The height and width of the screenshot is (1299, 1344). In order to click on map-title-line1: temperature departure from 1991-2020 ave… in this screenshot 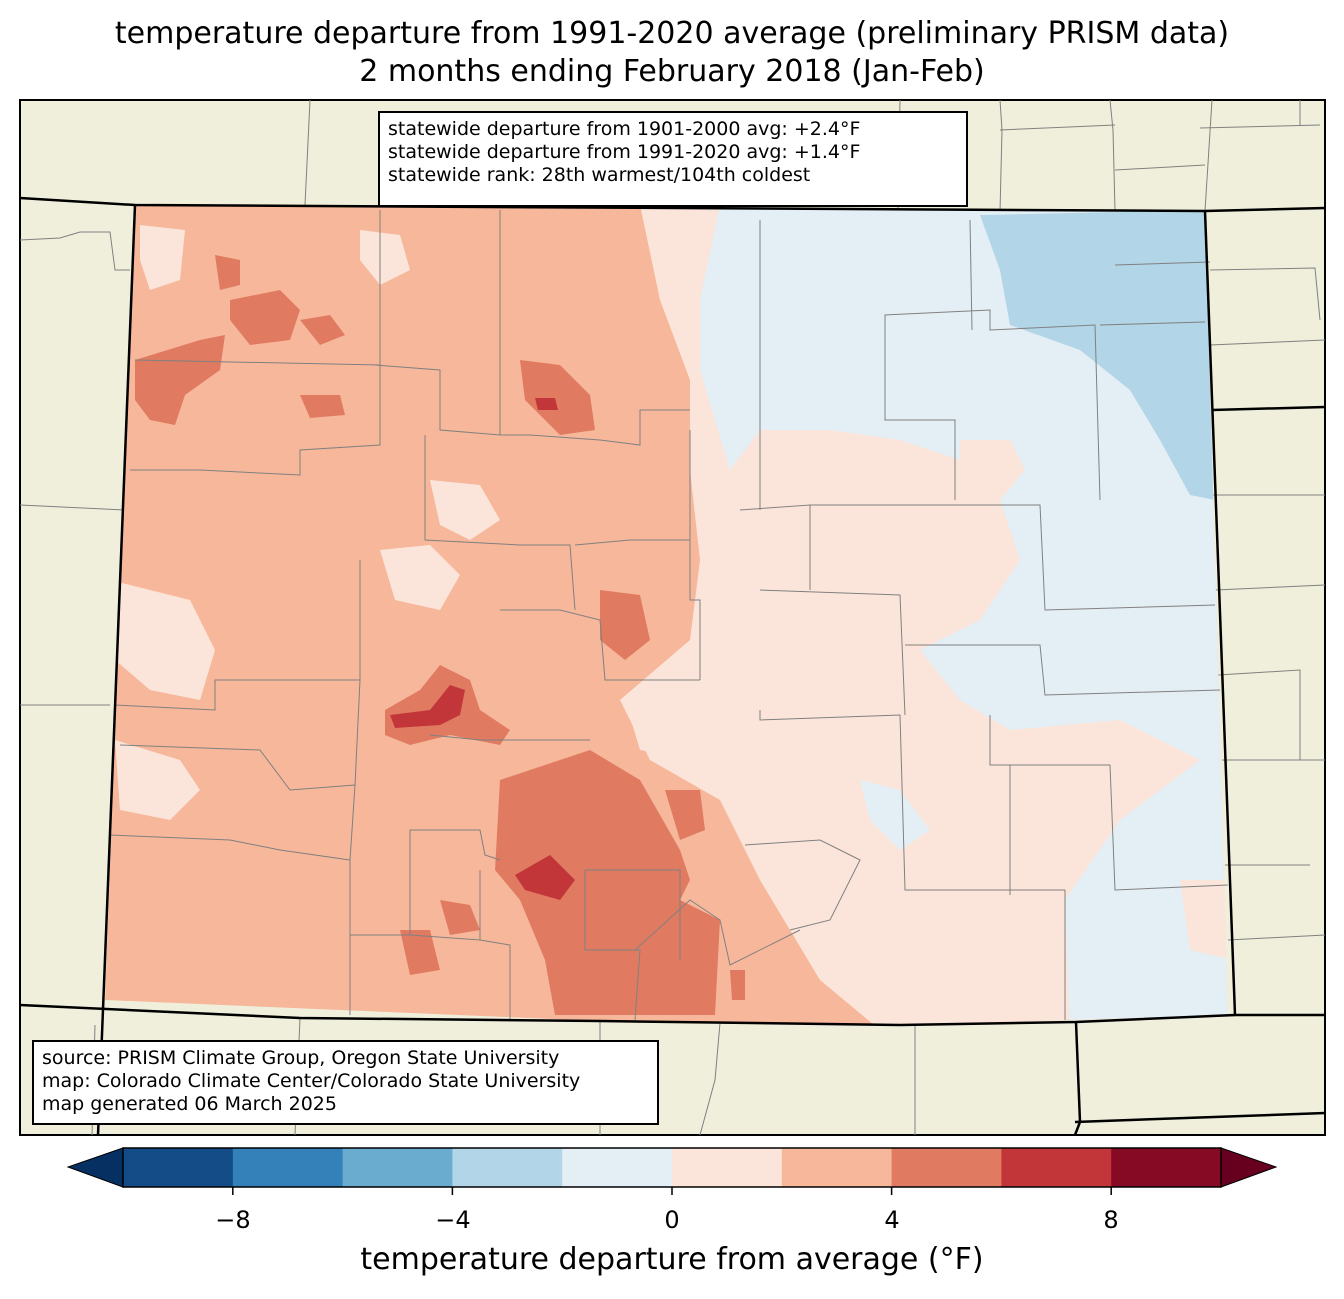, I will do `click(672, 33)`.